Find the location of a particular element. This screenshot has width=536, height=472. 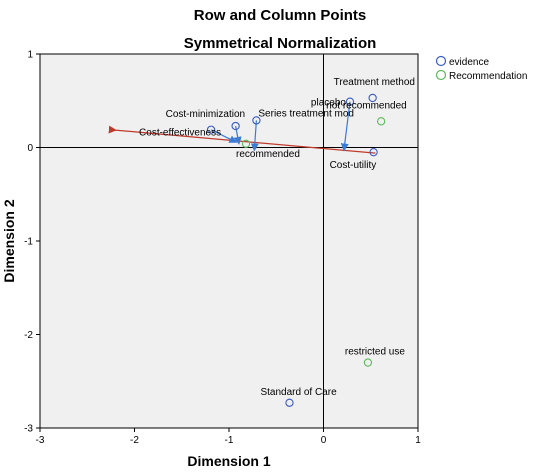

data-point-label: recommended is located at coordinates (268, 154).